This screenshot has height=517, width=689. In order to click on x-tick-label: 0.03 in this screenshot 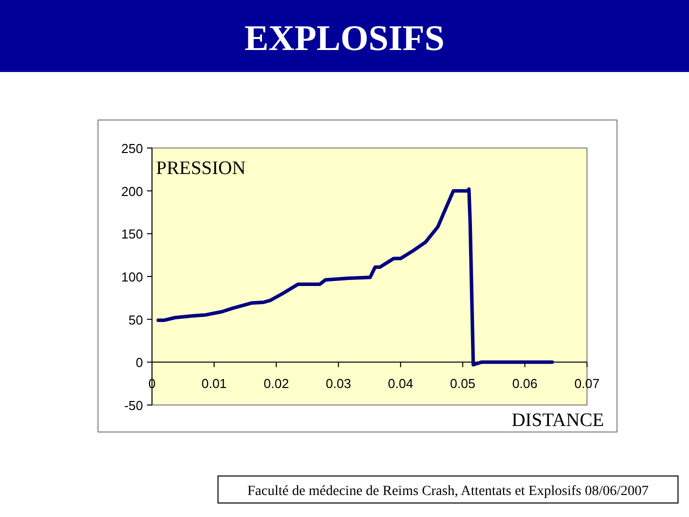, I will do `click(339, 384)`.